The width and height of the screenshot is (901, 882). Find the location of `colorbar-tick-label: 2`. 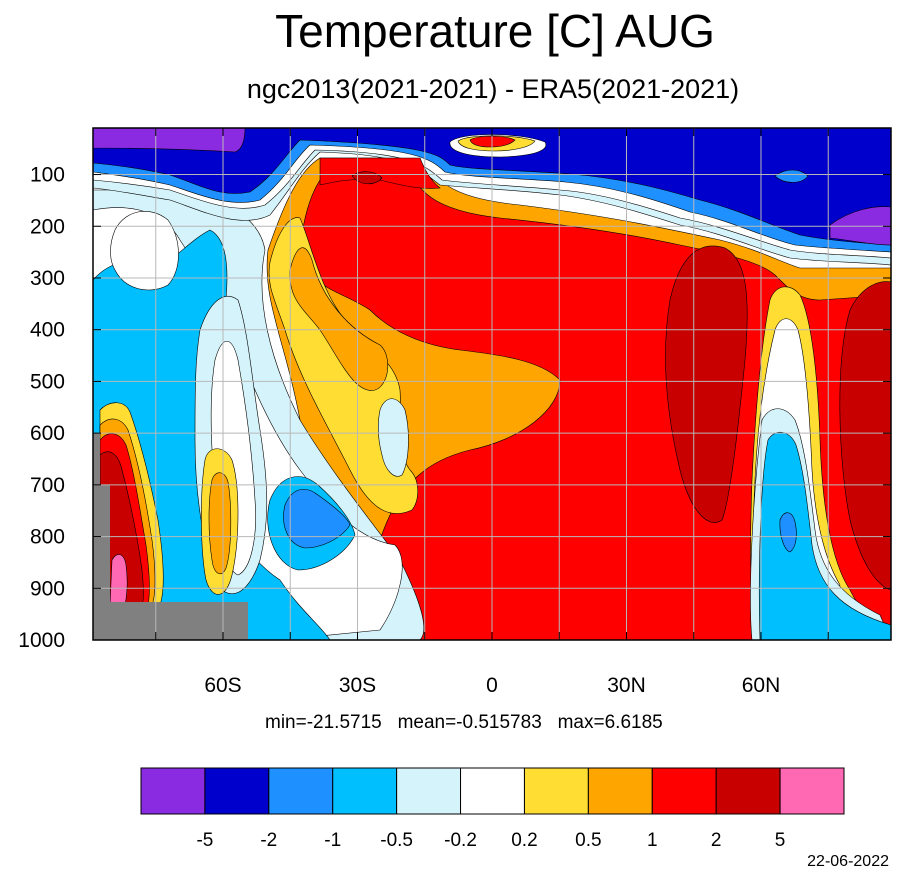

colorbar-tick-label: 2 is located at coordinates (716, 840).